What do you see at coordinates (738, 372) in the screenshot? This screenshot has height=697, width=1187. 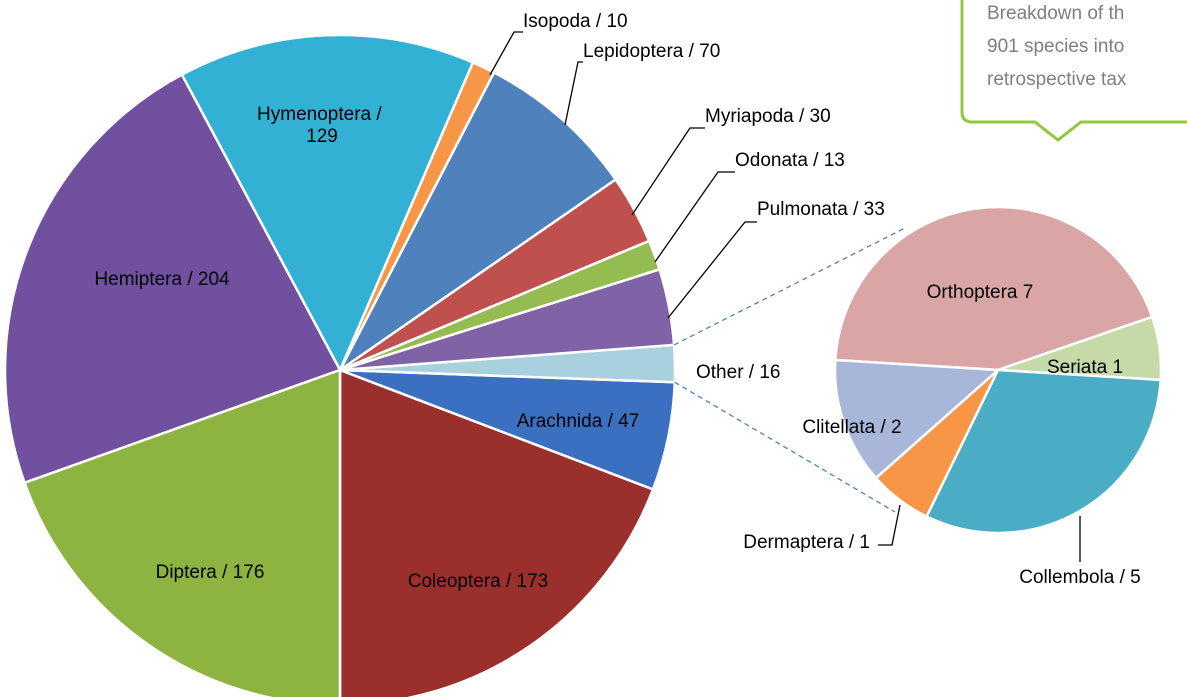 I see `data-label: Other / 16` at bounding box center [738, 372].